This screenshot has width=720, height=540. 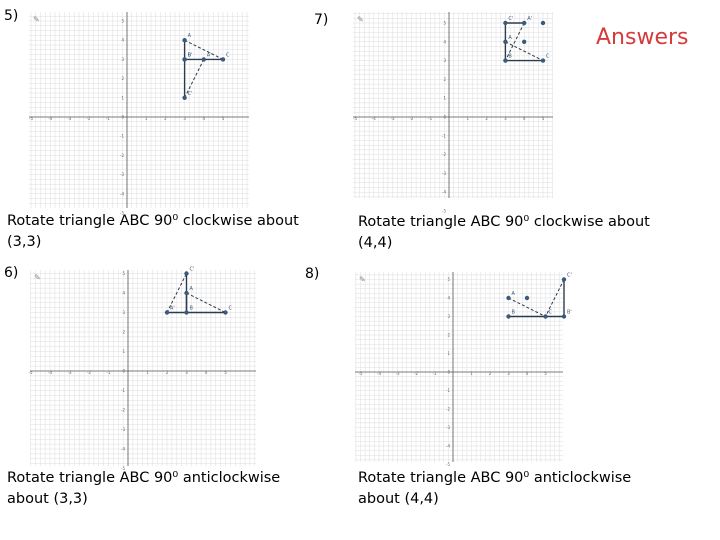 What do you see at coordinates (123, 293) in the screenshot?
I see `y-tick-label: 4` at bounding box center [123, 293].